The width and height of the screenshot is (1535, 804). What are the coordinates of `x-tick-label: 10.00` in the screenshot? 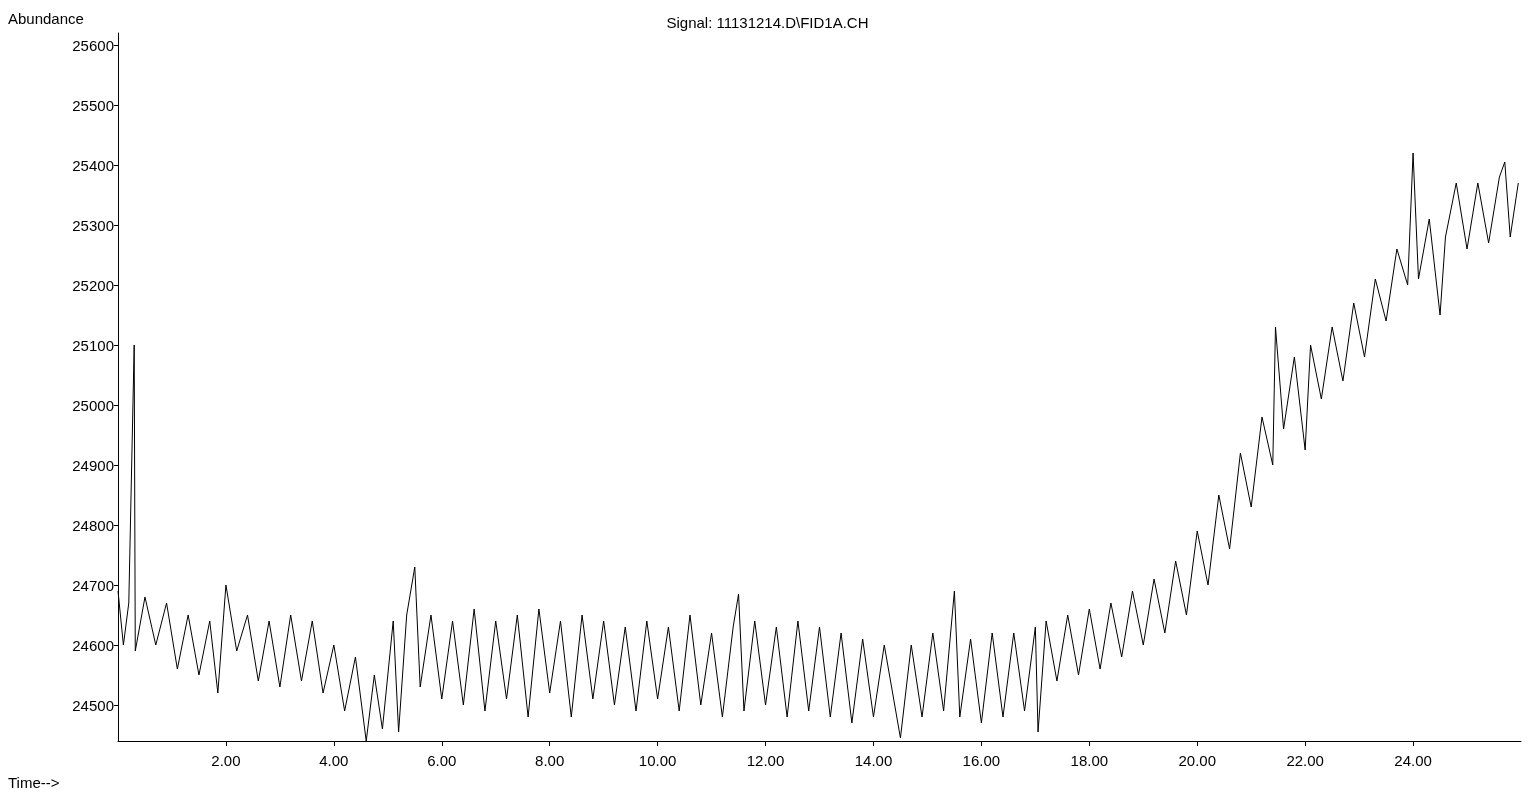 It's located at (657, 760).